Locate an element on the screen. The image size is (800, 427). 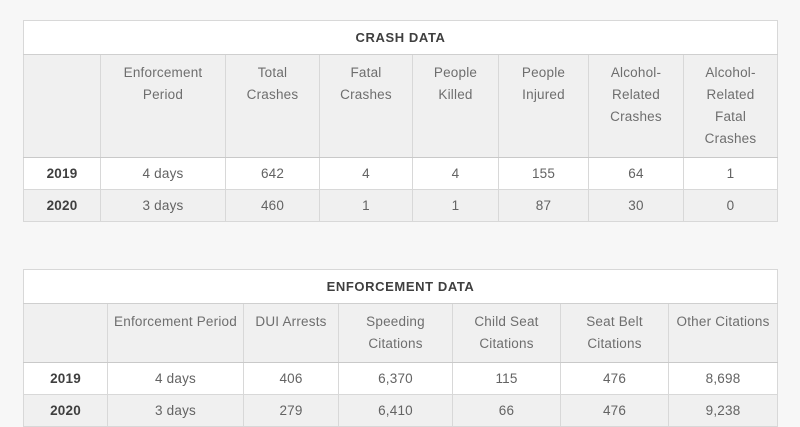
data-cell: 30 is located at coordinates (636, 205).